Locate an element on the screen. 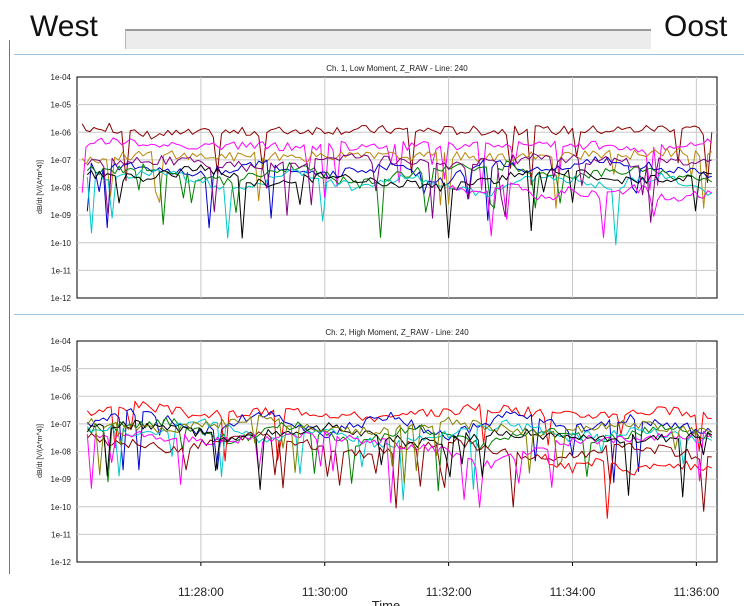 The image size is (744, 606). panel-separator-middle is located at coordinates (379, 314).